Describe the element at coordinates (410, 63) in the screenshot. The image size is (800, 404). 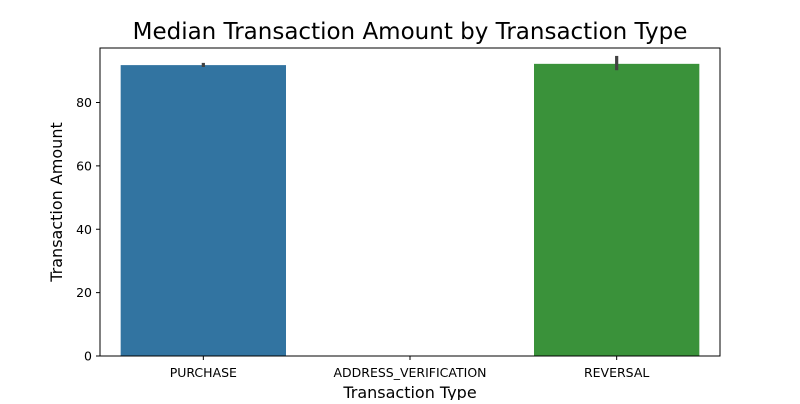
I see `error-bars-group` at that location.